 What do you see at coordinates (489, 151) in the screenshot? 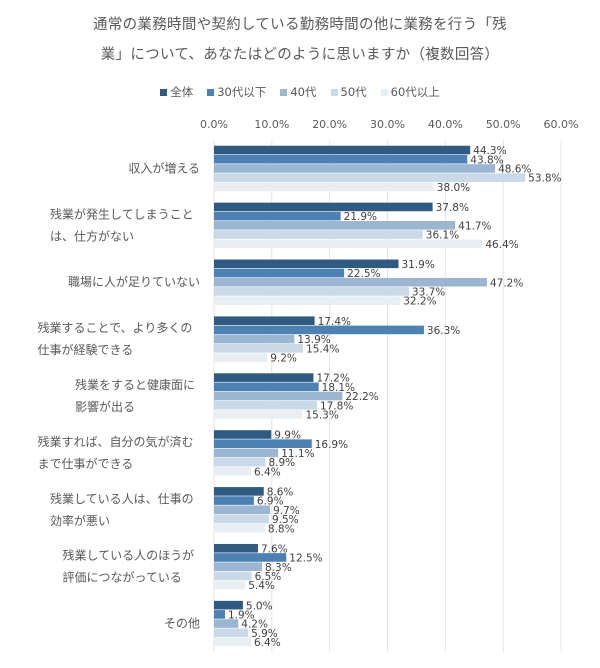
I see `value-label: 44.3%` at bounding box center [489, 151].